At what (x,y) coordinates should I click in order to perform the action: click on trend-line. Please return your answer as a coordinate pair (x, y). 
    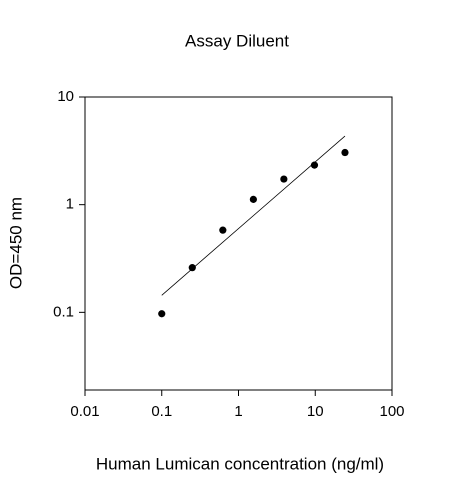
    Looking at the image, I should click on (253, 215).